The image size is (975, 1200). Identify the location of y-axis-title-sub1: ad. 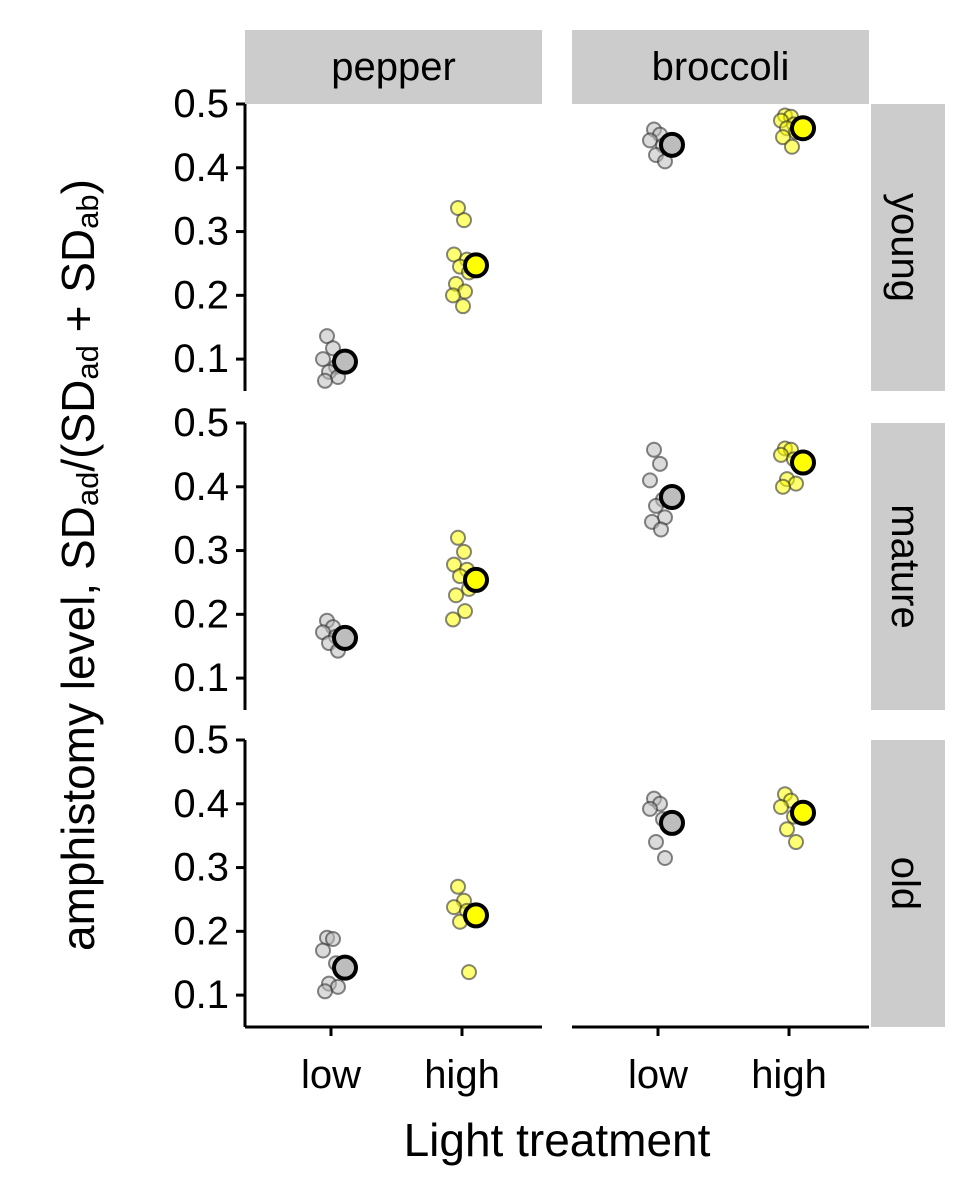
(87, 489).